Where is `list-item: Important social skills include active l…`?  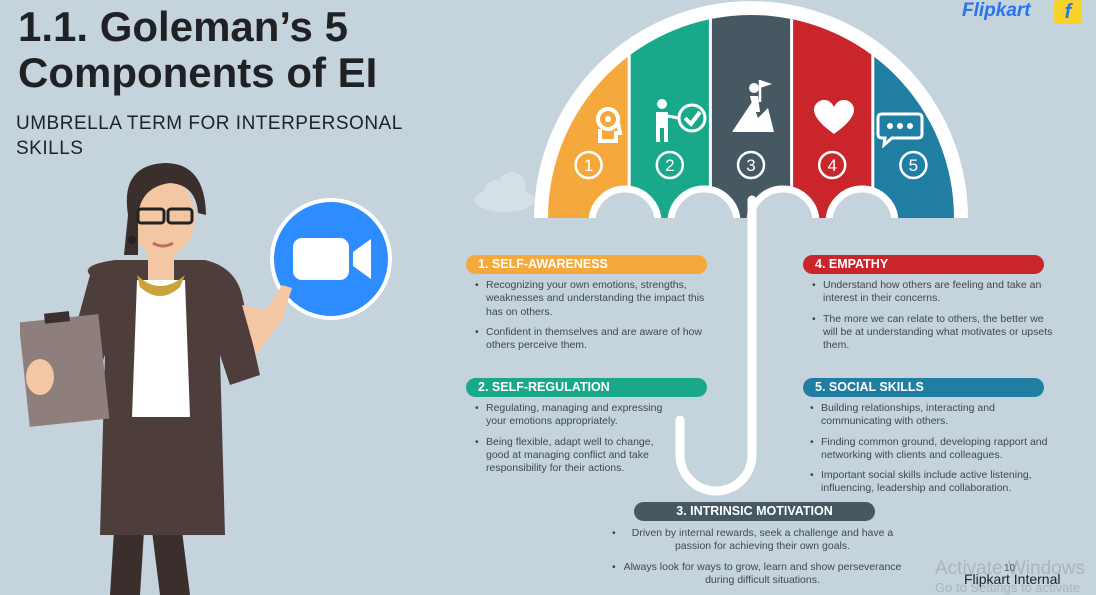 list-item: Important social skills include active l… is located at coordinates (935, 482).